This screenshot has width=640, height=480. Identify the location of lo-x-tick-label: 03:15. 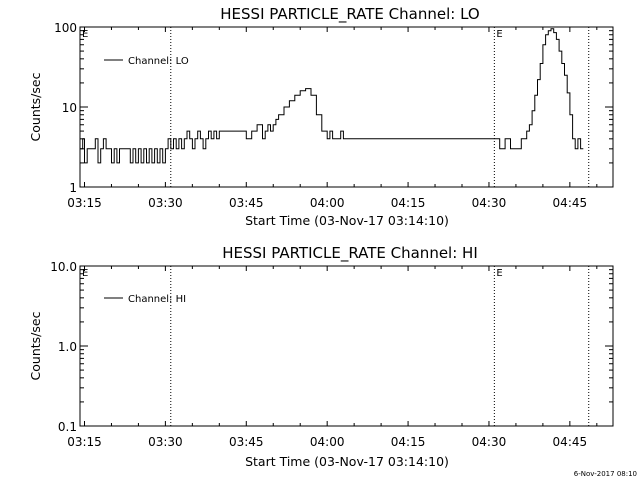
(84, 203).